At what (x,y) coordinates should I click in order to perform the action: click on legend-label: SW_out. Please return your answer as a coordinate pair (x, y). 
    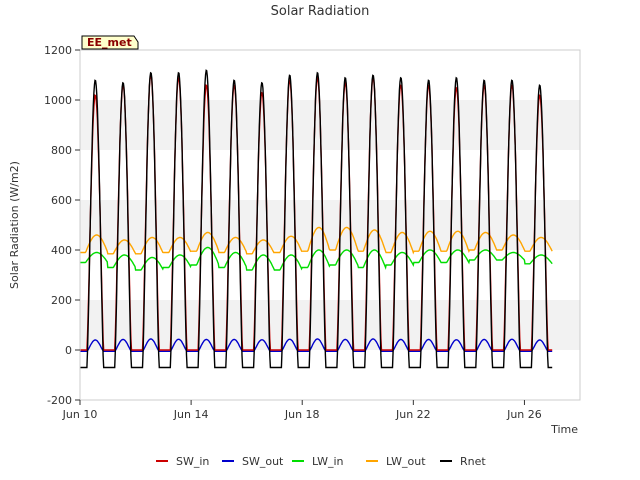
    Looking at the image, I should click on (263, 461).